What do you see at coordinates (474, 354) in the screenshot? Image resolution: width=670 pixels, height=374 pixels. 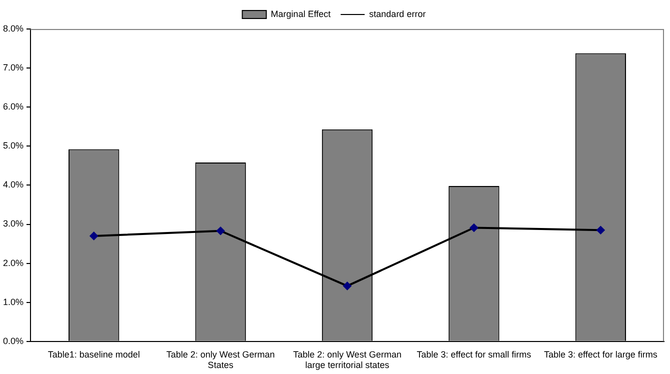 I see `x-tick-label: Table 3: effect for small firms` at bounding box center [474, 354].